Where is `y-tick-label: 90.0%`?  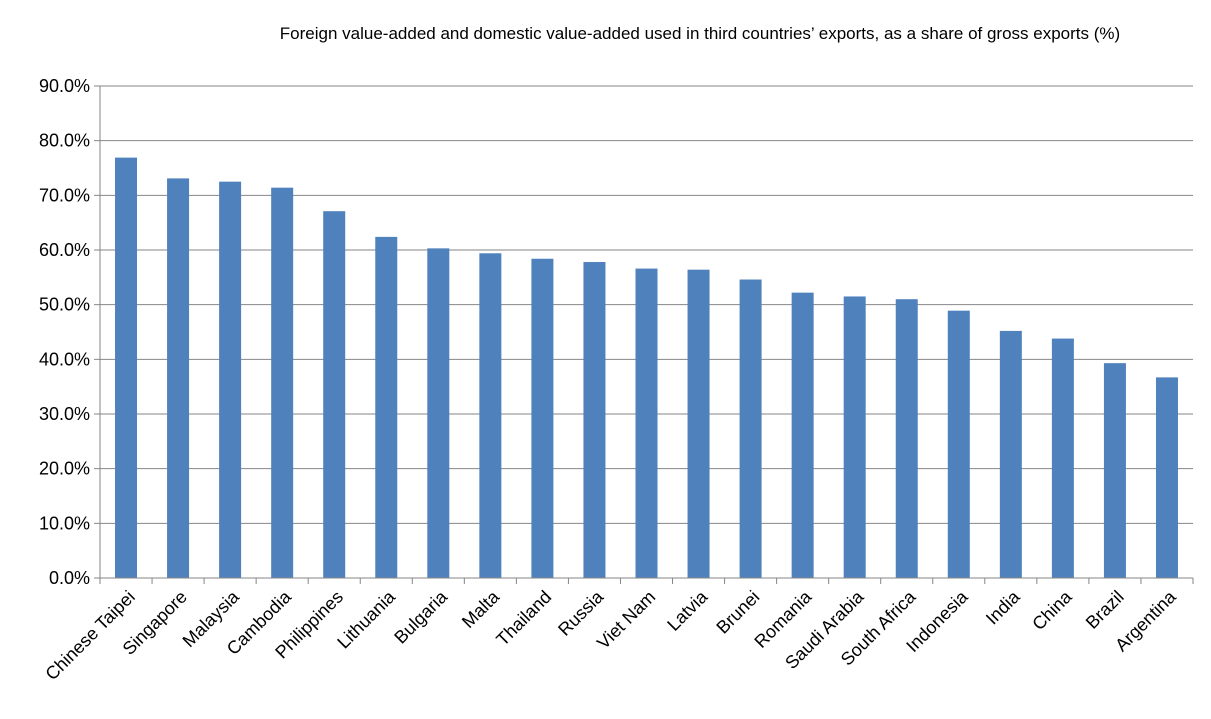 y-tick-label: 90.0% is located at coordinates (64, 86).